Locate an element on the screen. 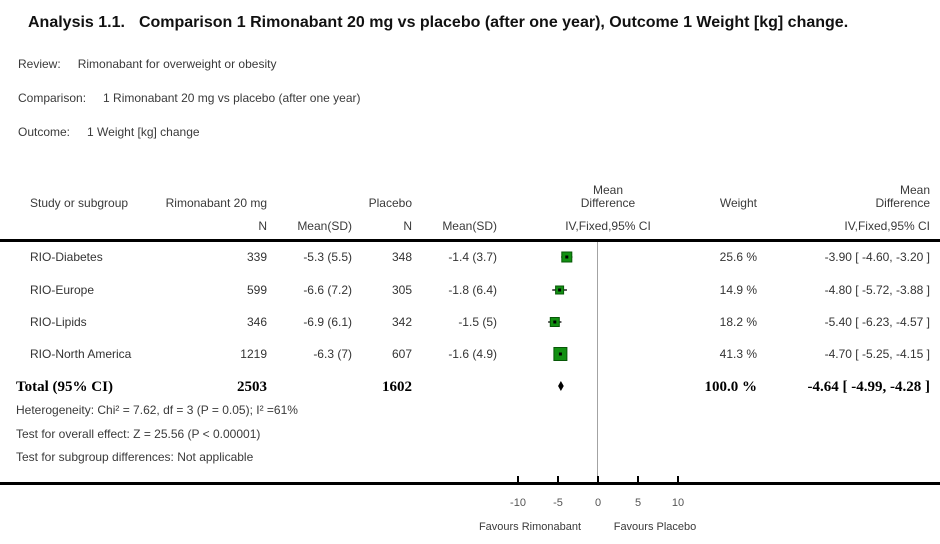 Image resolution: width=940 pixels, height=544 pixels. study-name-cell: RIO-North America is located at coordinates (81, 354).